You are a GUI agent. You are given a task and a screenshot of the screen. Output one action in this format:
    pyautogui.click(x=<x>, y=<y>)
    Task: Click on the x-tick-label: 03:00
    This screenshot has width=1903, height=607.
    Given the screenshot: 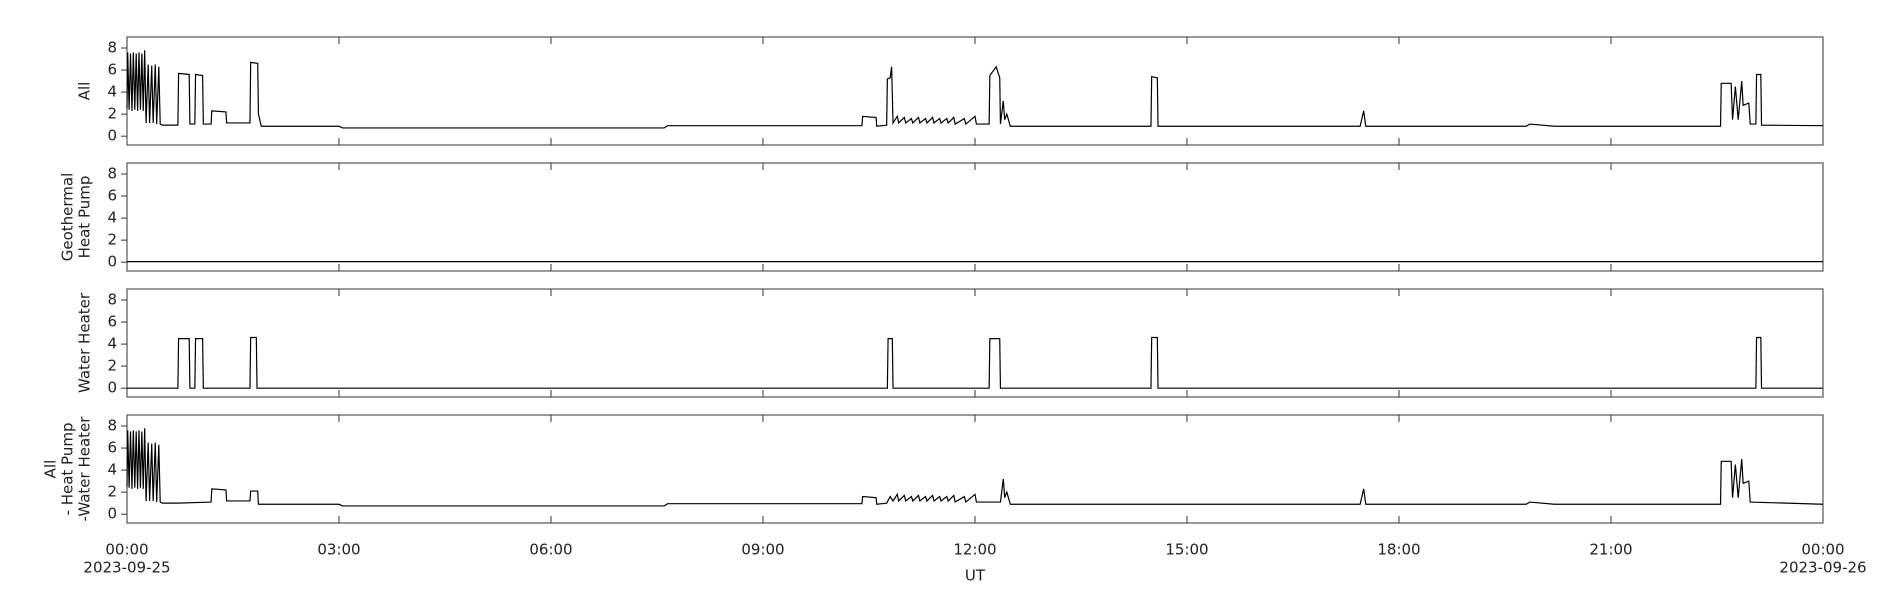 What is the action you would take?
    pyautogui.click(x=338, y=550)
    